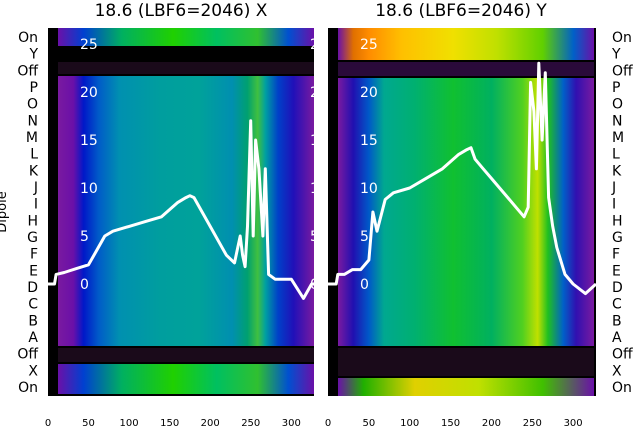  I want to click on overlay-tick-labels: 0 5 10 15 20 25, so click(369, 165).